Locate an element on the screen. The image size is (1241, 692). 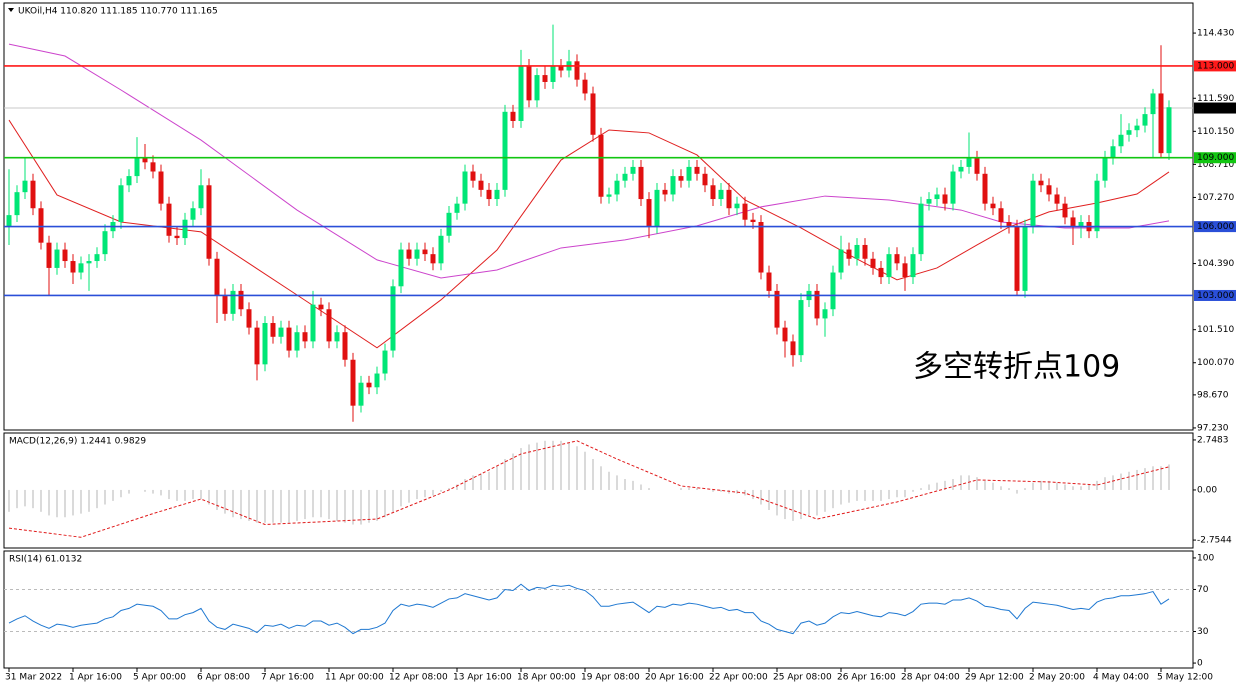
x-tick-label: 11 Apr 00:00 is located at coordinates (354, 678).